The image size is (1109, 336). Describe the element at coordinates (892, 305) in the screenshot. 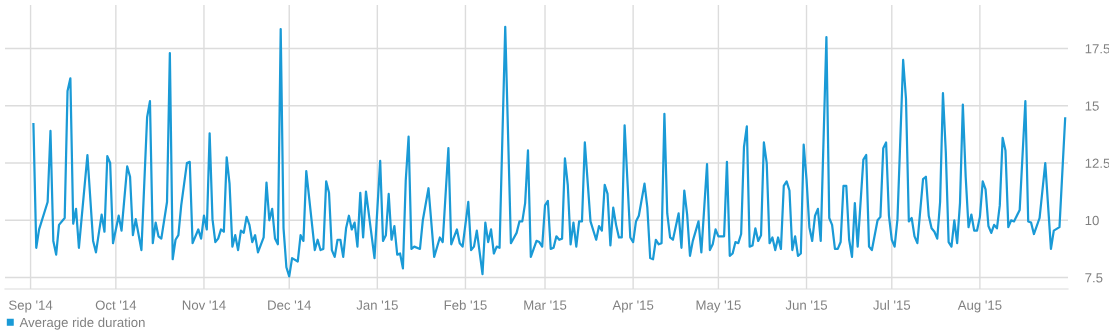

I see `x-tick-label: Jul '15` at that location.